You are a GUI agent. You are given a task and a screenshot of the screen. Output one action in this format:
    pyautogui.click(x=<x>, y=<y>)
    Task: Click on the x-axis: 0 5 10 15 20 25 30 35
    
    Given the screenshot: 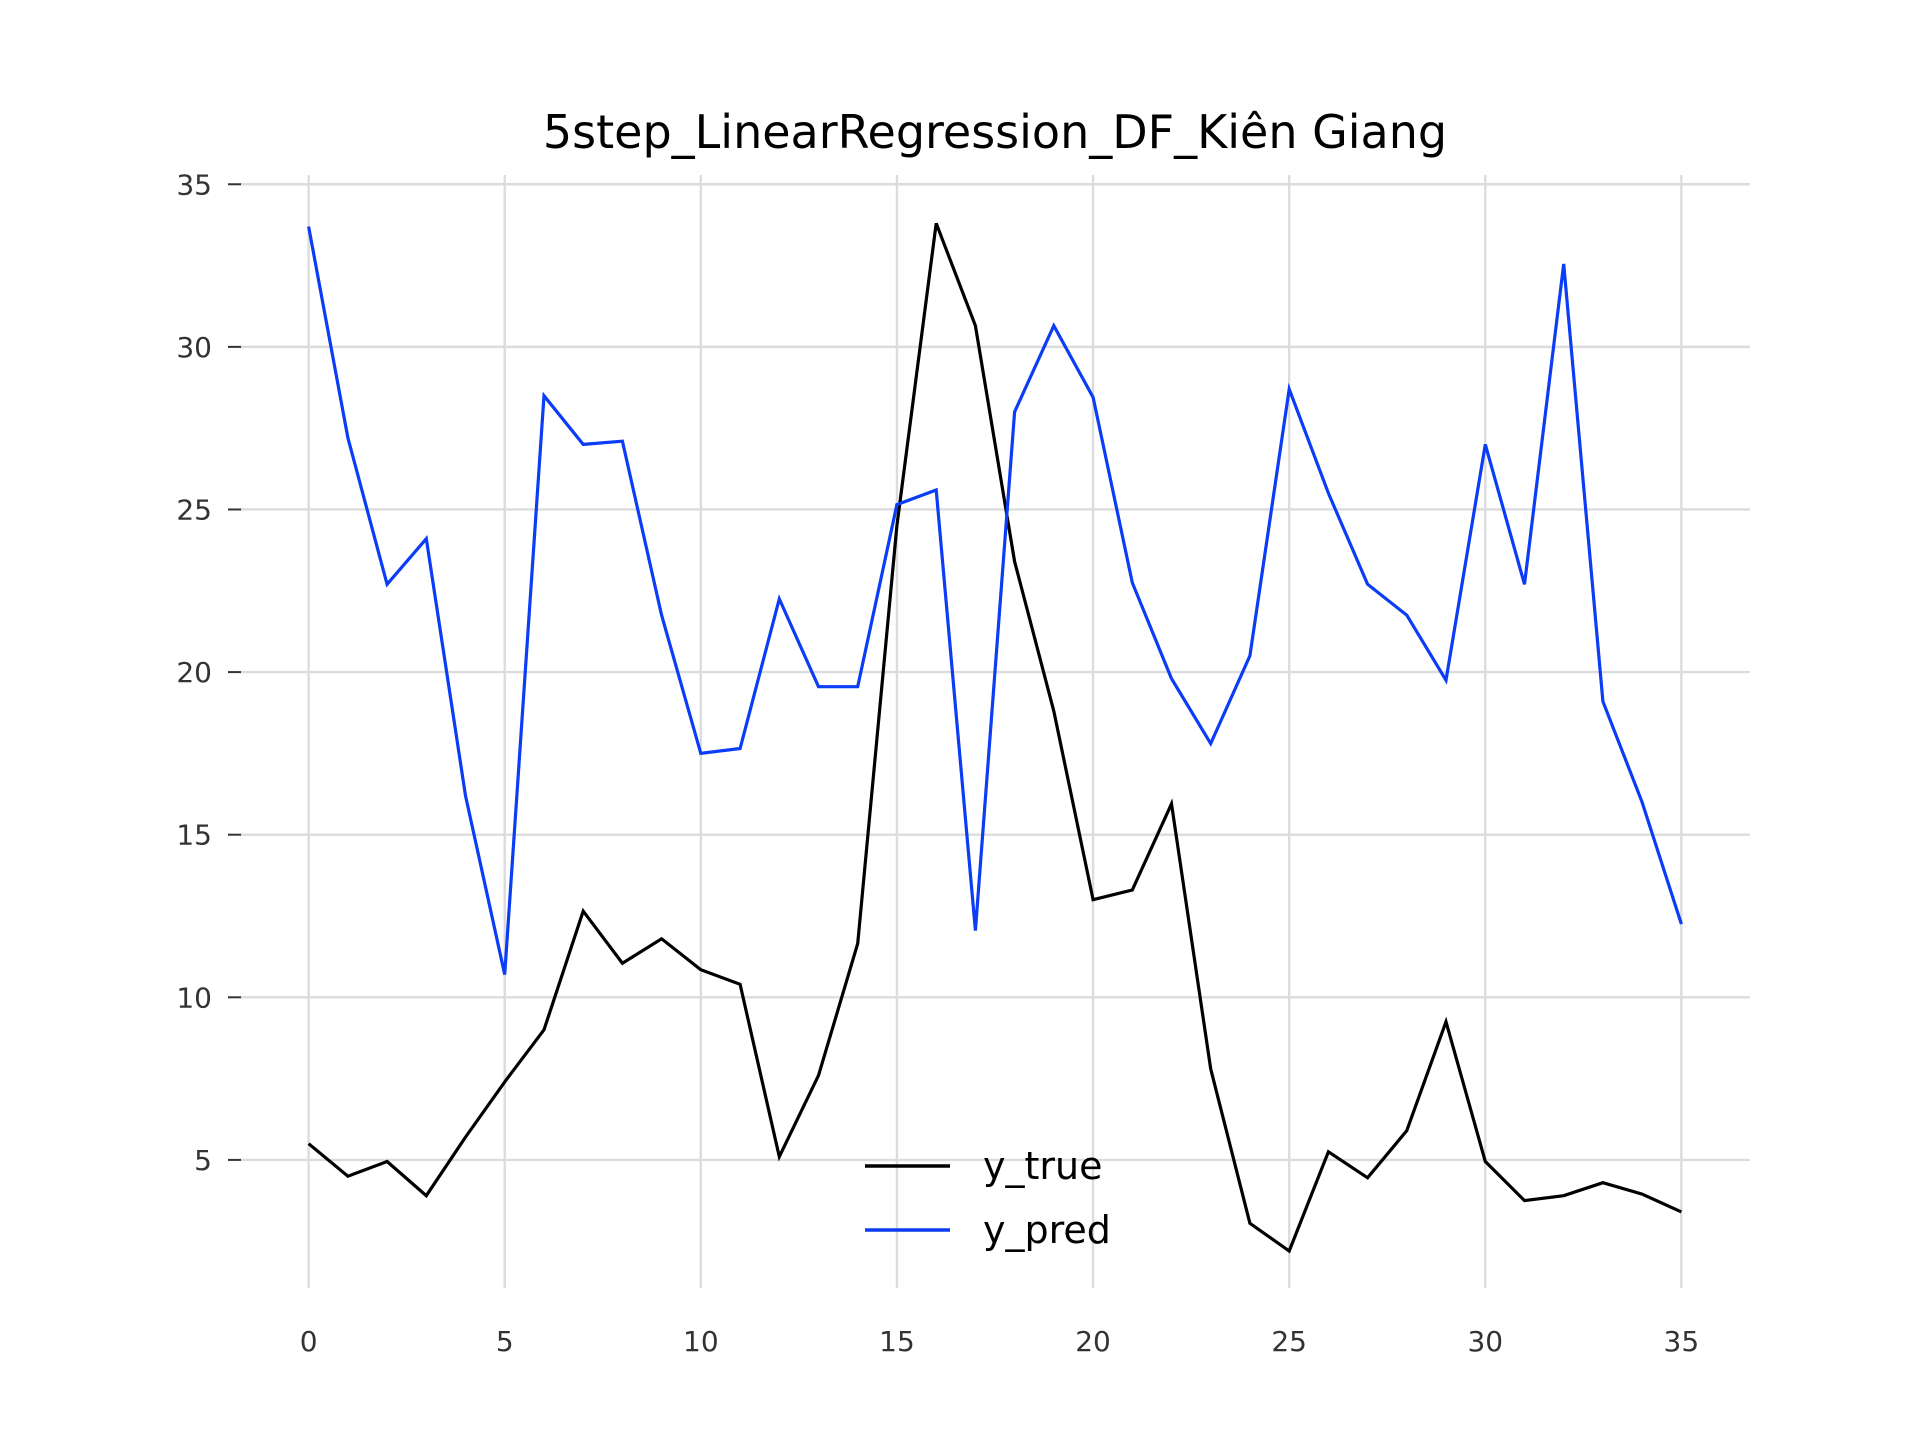 What is the action you would take?
    pyautogui.click(x=999, y=1341)
    